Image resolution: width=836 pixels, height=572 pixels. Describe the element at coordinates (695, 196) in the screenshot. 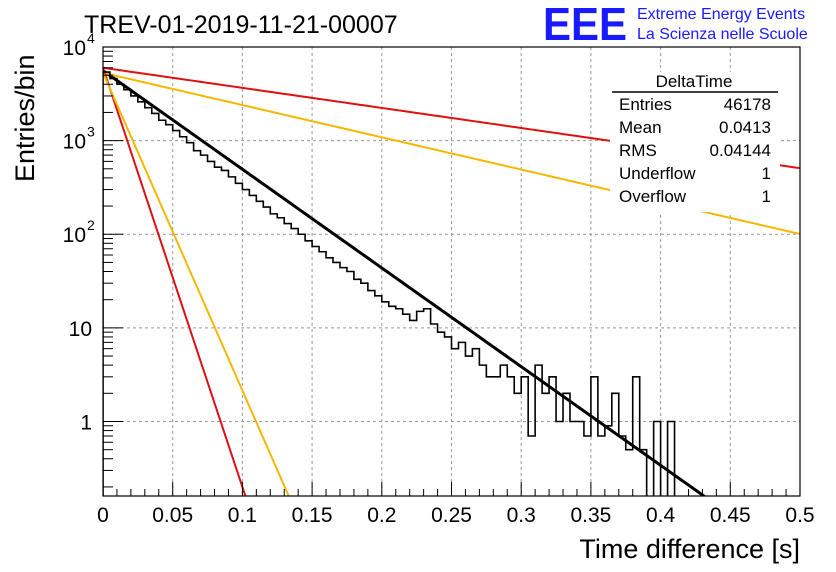

I see `stats-row: Overflow 1` at that location.